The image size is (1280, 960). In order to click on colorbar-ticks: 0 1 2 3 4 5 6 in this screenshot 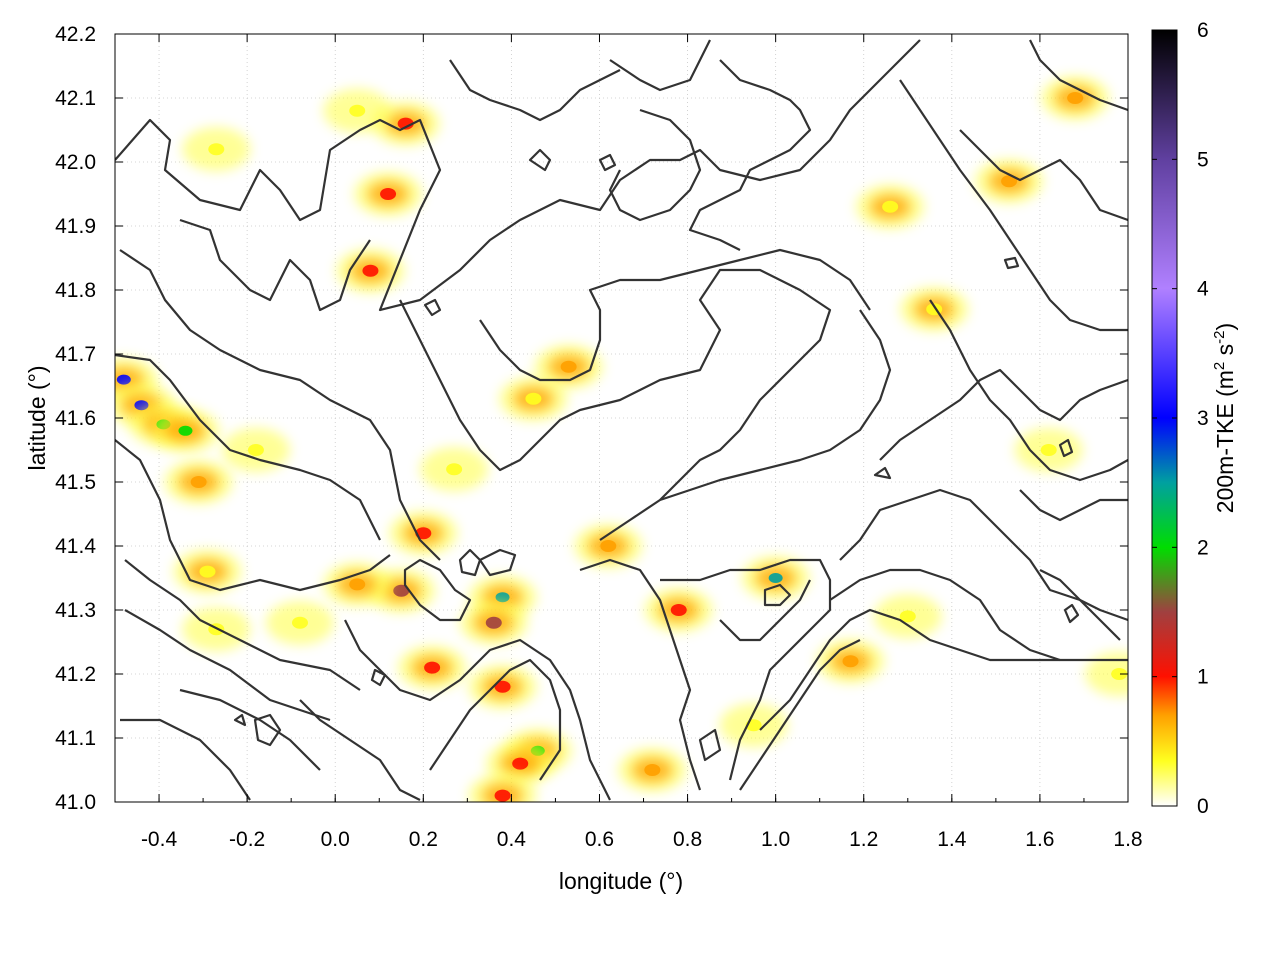, I will do `click(1180, 418)`.